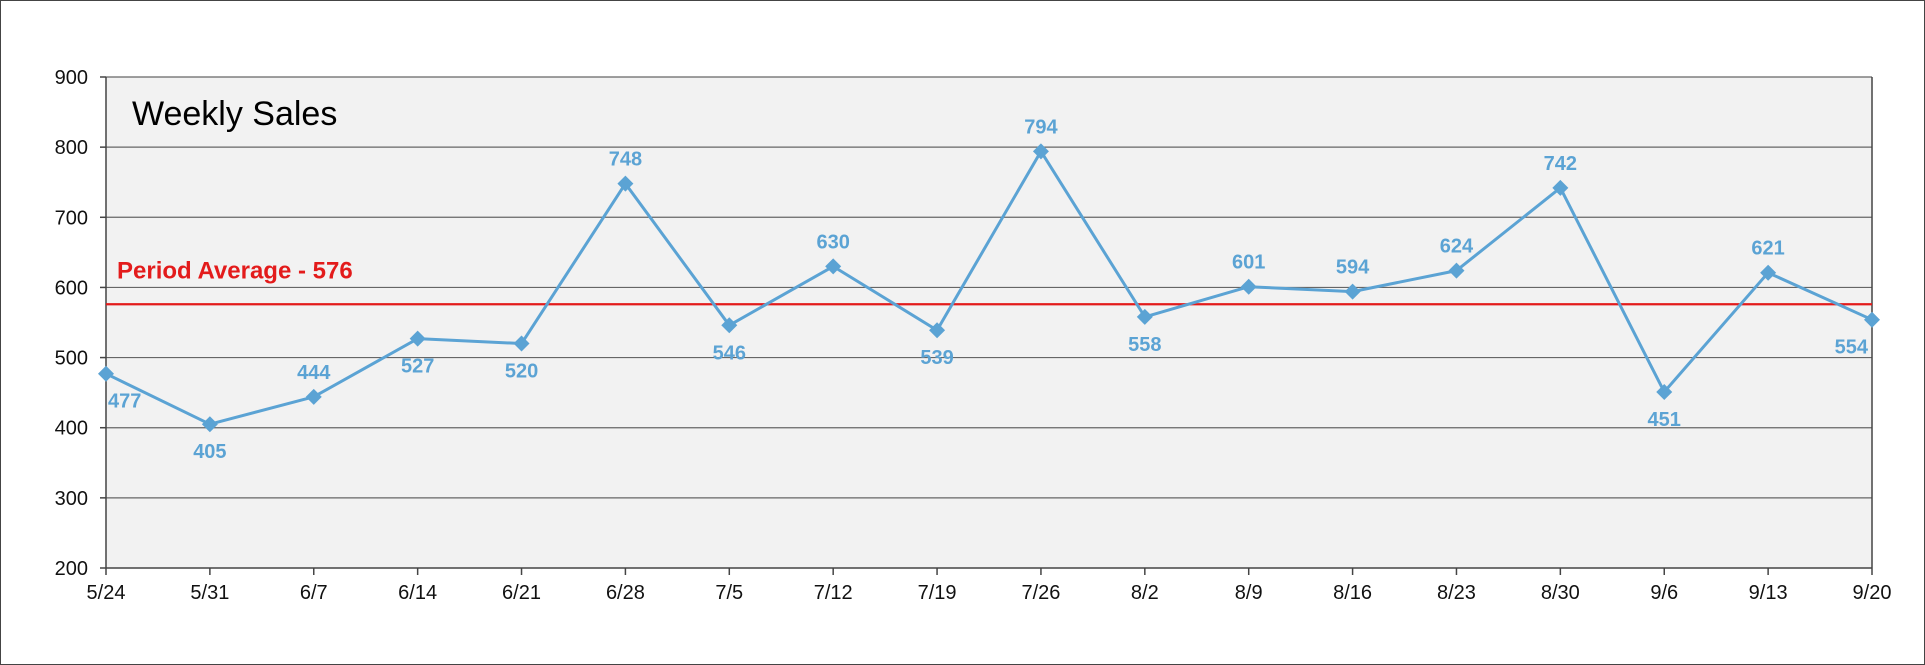  Describe the element at coordinates (209, 452) in the screenshot. I see `data-label: 405` at that location.